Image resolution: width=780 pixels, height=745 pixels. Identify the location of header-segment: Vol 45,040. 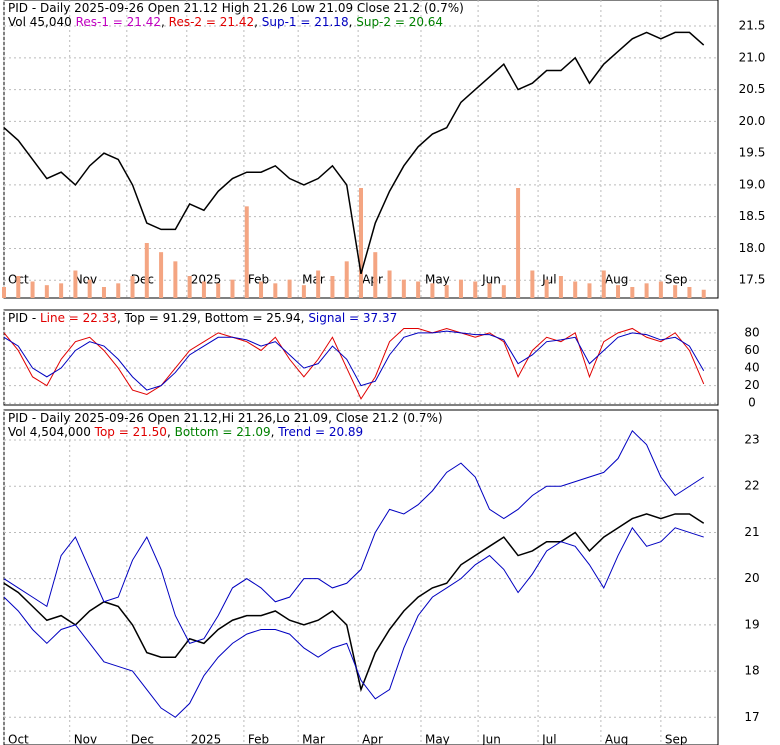
(42, 22).